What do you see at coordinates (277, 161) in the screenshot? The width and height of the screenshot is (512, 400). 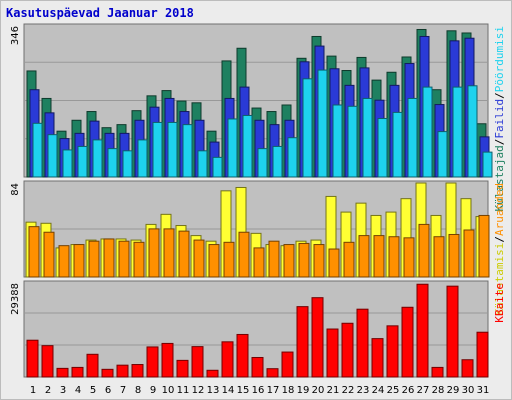 I see `bar-pöördumisi-day-17` at bounding box center [277, 161].